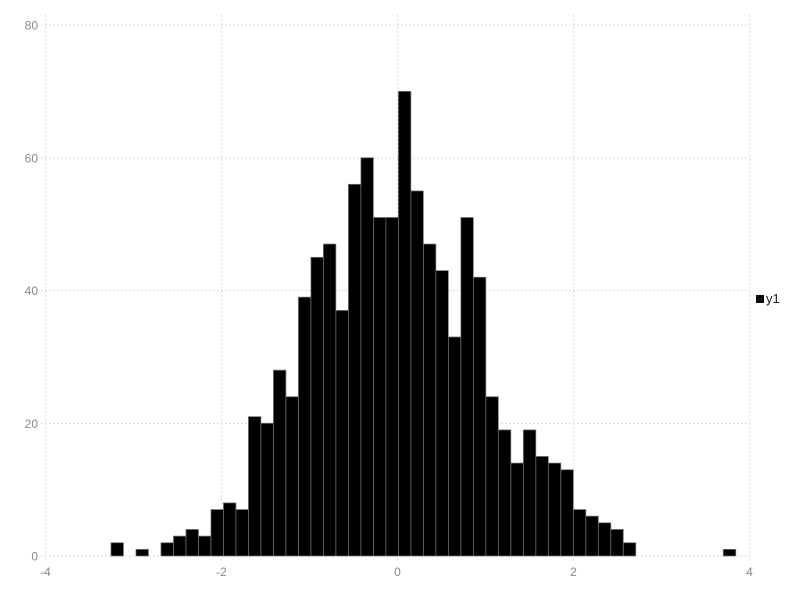 The image size is (800, 600). What do you see at coordinates (773, 298) in the screenshot?
I see `legend-series-label: y1` at bounding box center [773, 298].